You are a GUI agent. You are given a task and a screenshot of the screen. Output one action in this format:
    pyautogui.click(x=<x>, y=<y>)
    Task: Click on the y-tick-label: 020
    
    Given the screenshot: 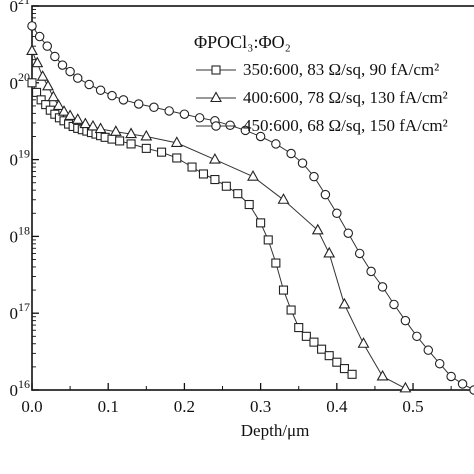 What is the action you would take?
    pyautogui.click(x=20, y=81)
    